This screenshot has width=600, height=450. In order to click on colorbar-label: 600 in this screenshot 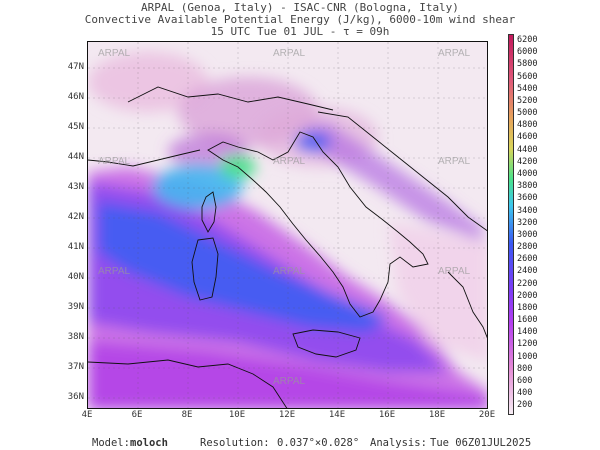, I will do `click(525, 380)`.